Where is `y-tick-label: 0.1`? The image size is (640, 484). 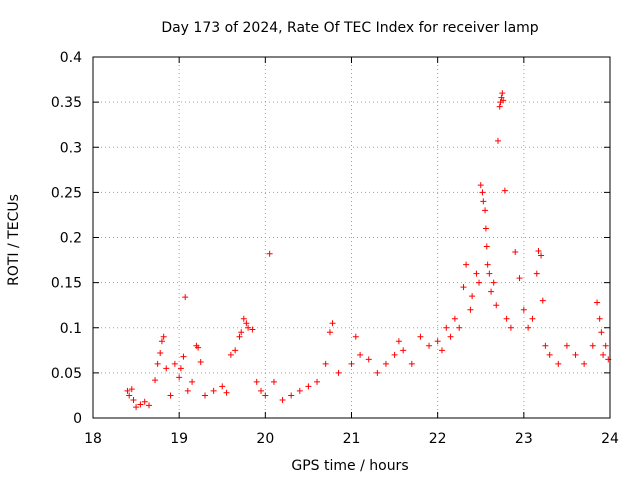
y-tick-label: 0.1 is located at coordinates (71, 329).